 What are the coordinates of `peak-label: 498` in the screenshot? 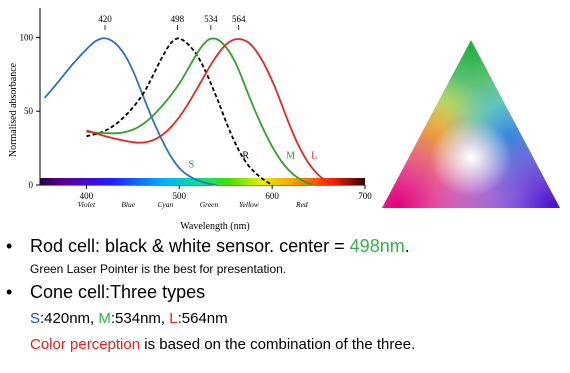 It's located at (178, 19).